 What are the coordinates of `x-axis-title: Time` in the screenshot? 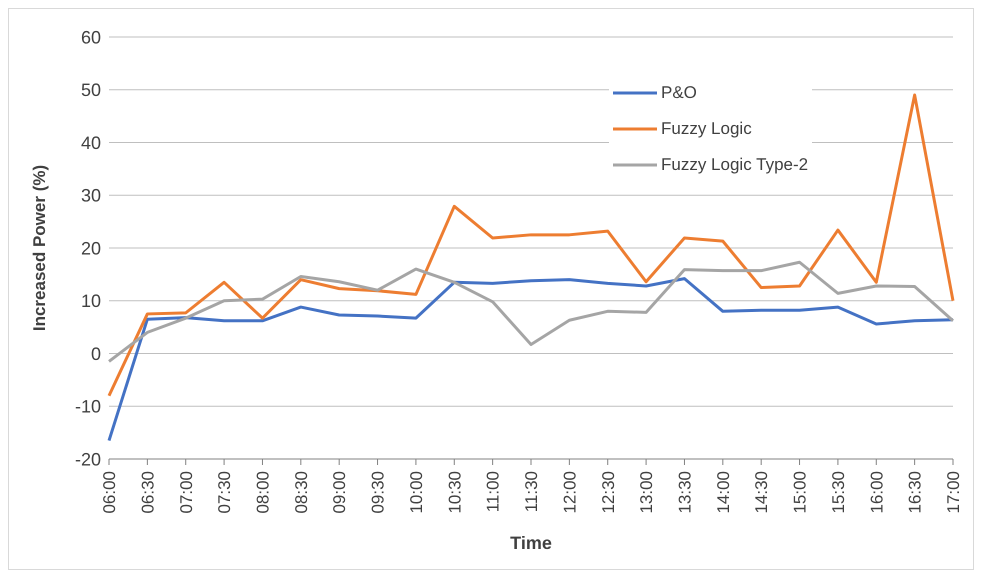 It's located at (531, 543).